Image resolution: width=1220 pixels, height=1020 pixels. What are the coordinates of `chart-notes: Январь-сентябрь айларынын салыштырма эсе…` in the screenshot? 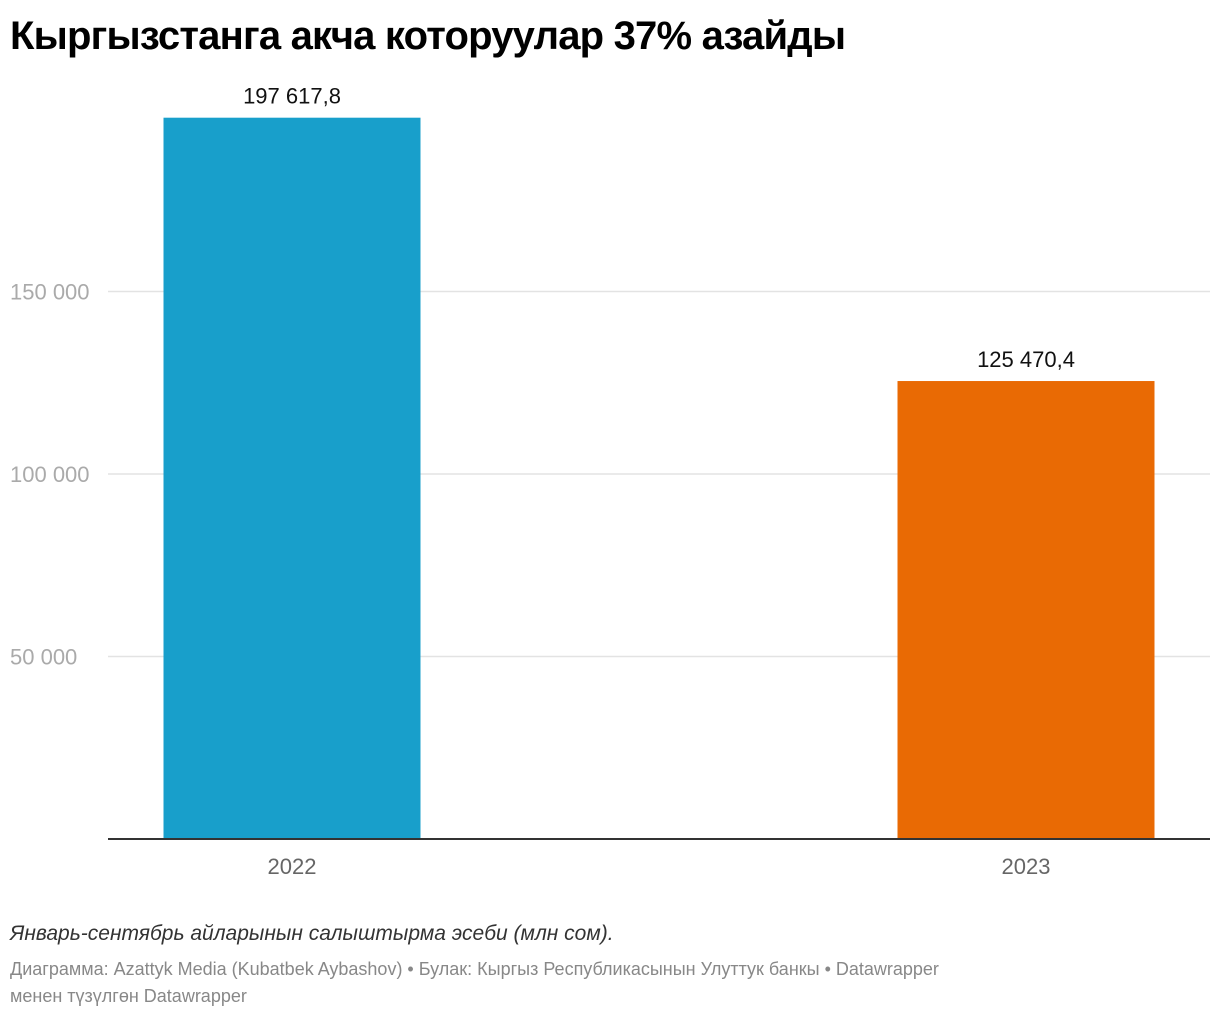 It's located at (312, 933).